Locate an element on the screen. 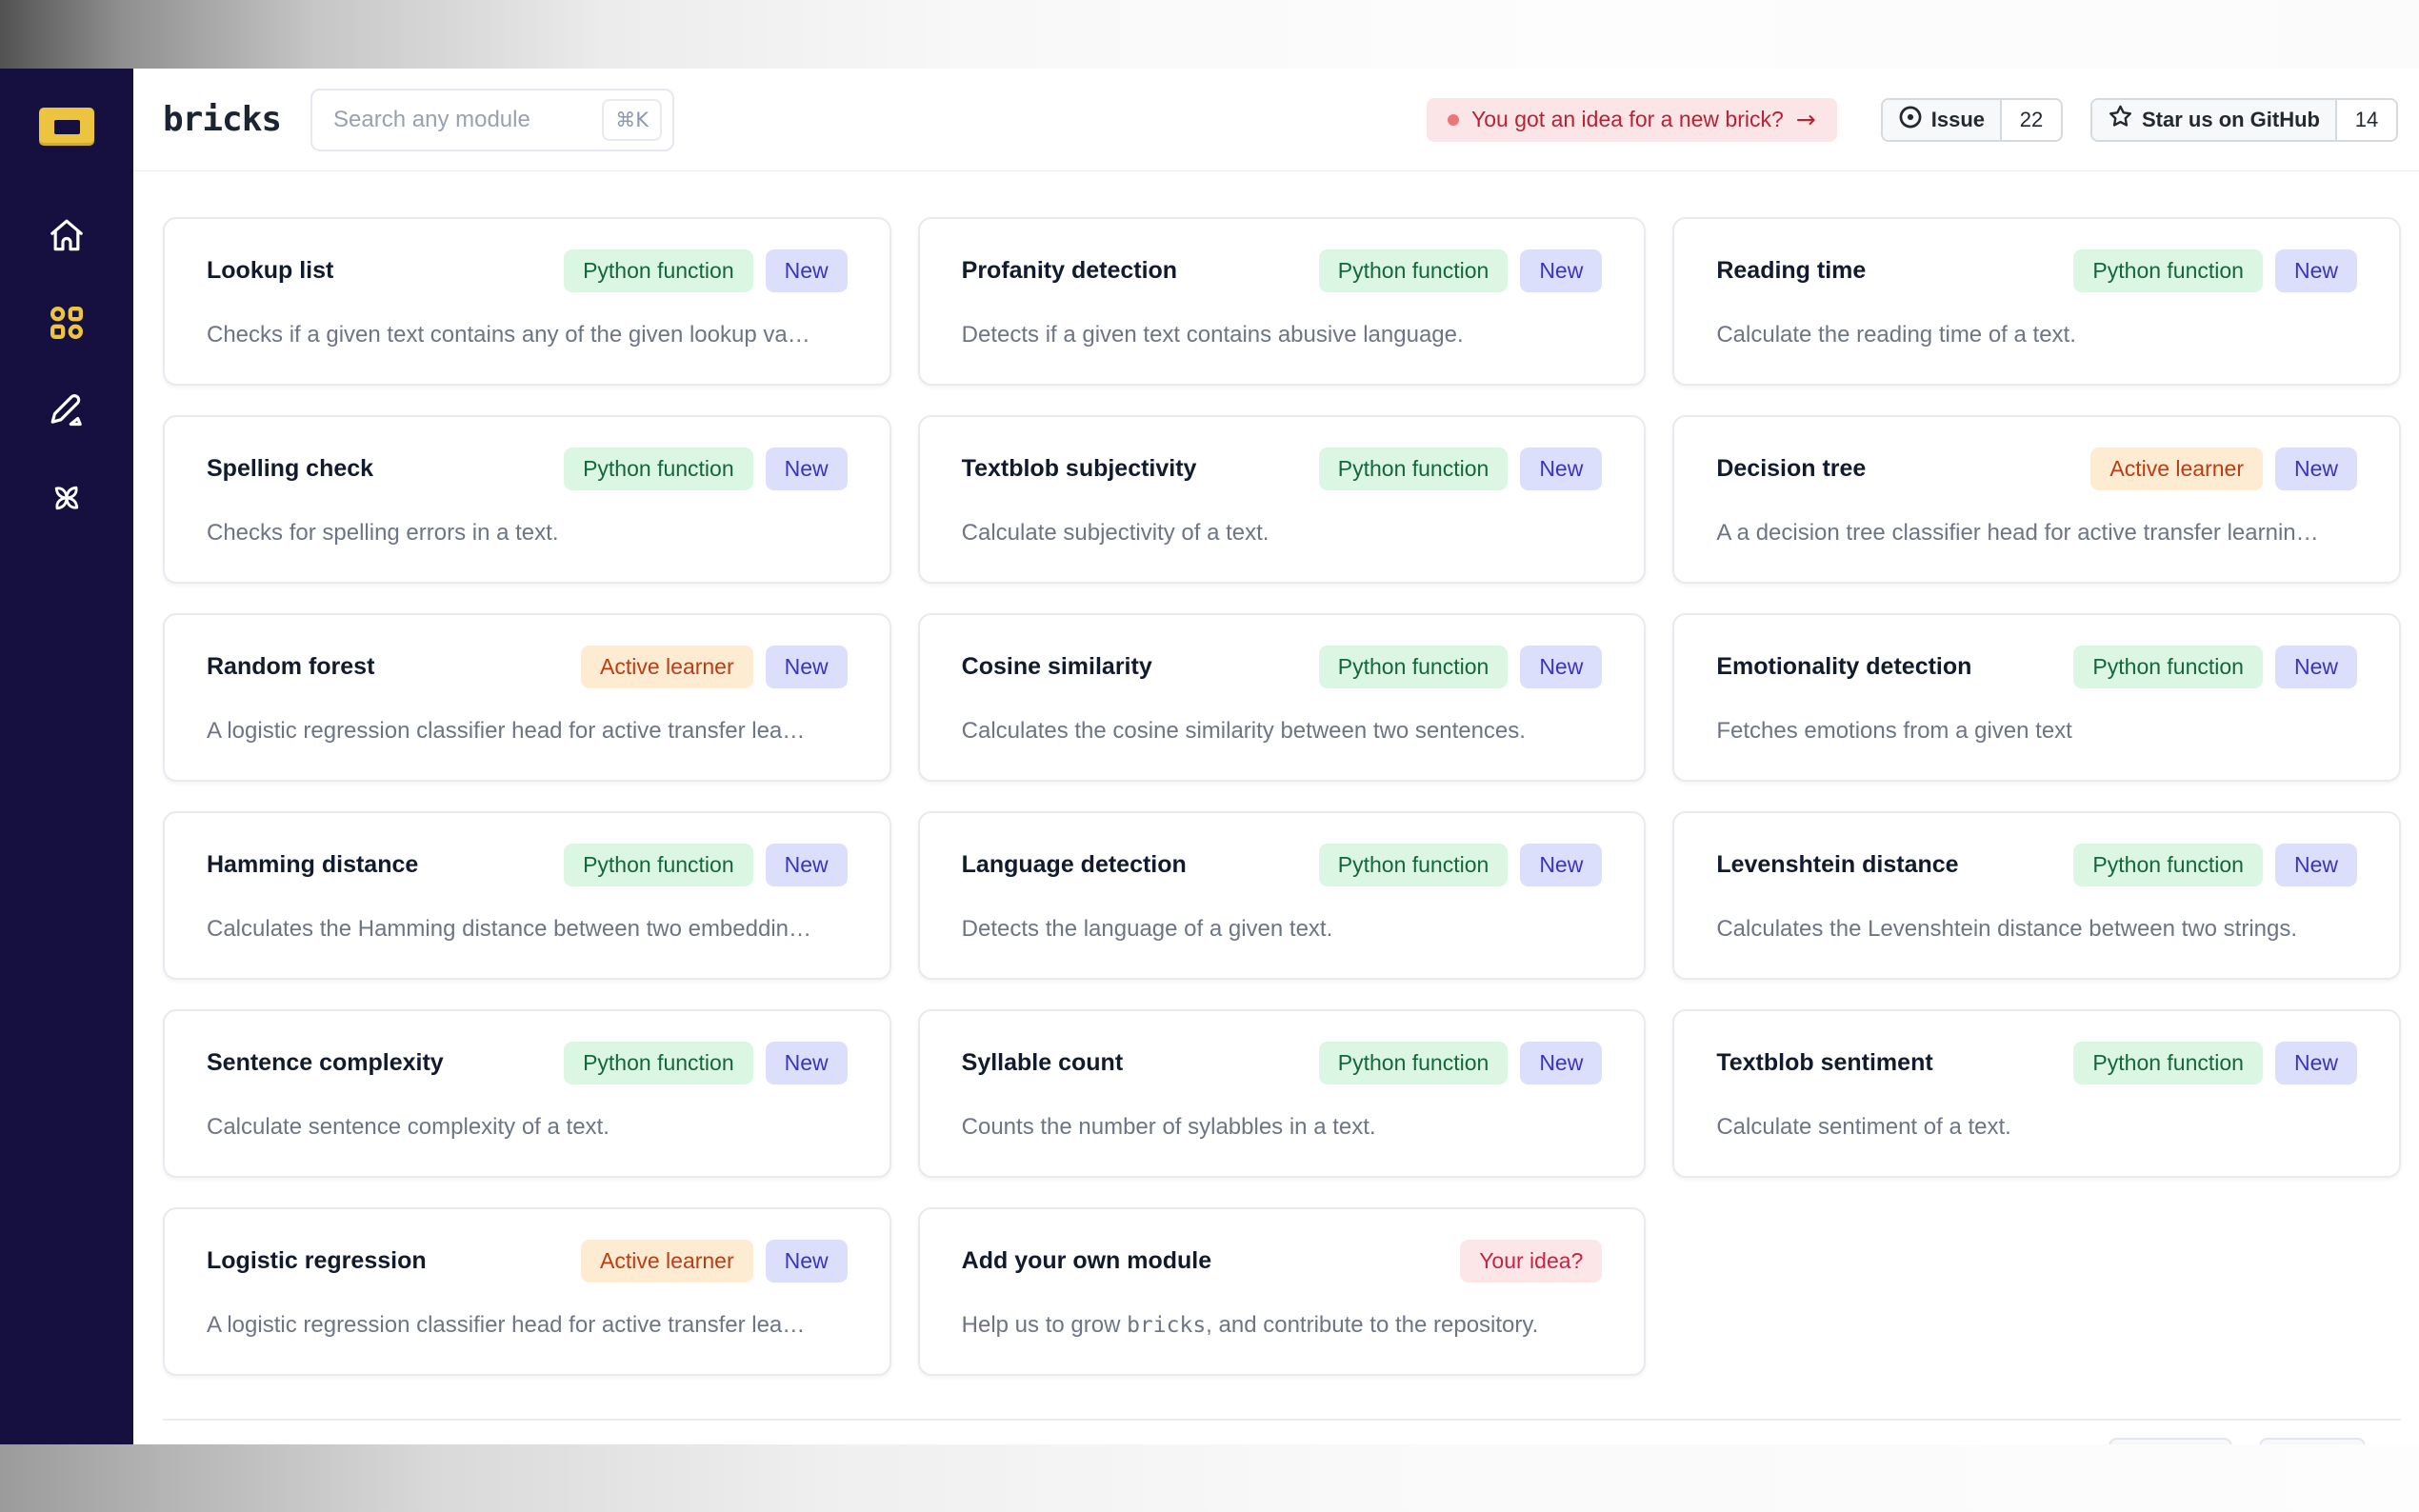 The image size is (2419, 1512). sidebar is located at coordinates (66, 756).